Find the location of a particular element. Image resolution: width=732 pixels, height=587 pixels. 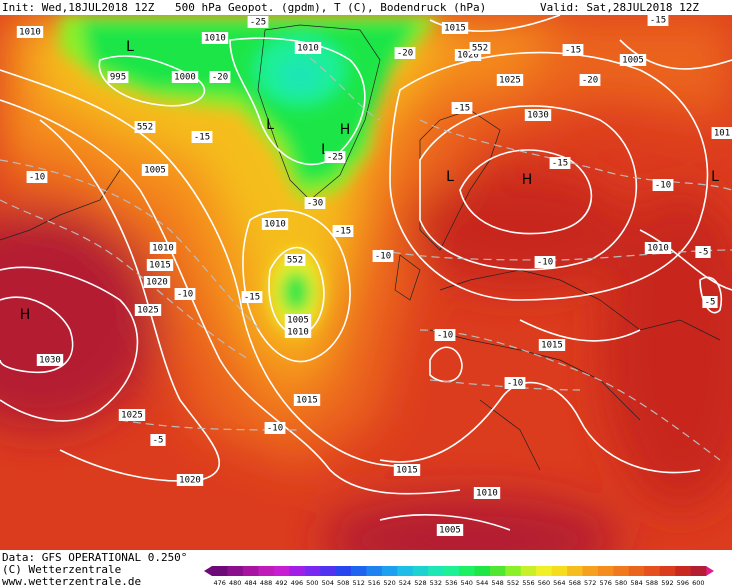

contour-label-text: -20 is located at coordinates (590, 81).